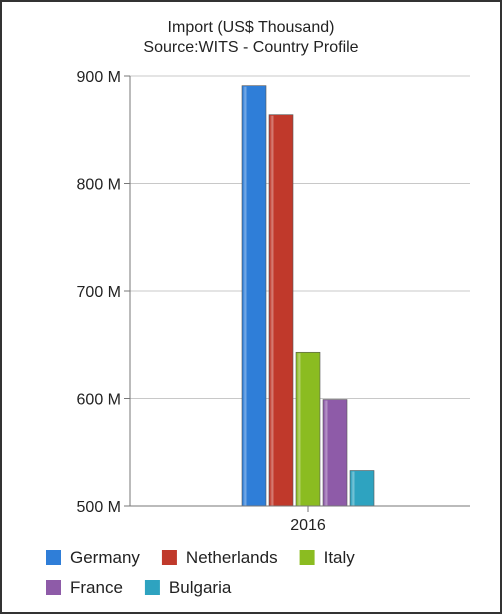  I want to click on y-tick-label: 700 M, so click(99, 292).